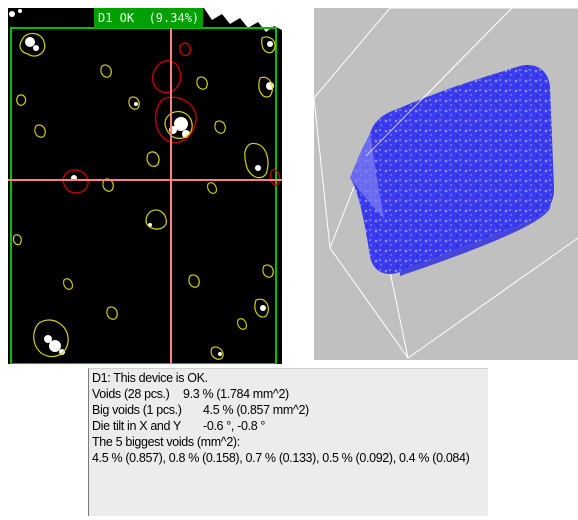 This screenshot has height=520, width=578. I want to click on report-title: D1: This device is OK., so click(150, 378).